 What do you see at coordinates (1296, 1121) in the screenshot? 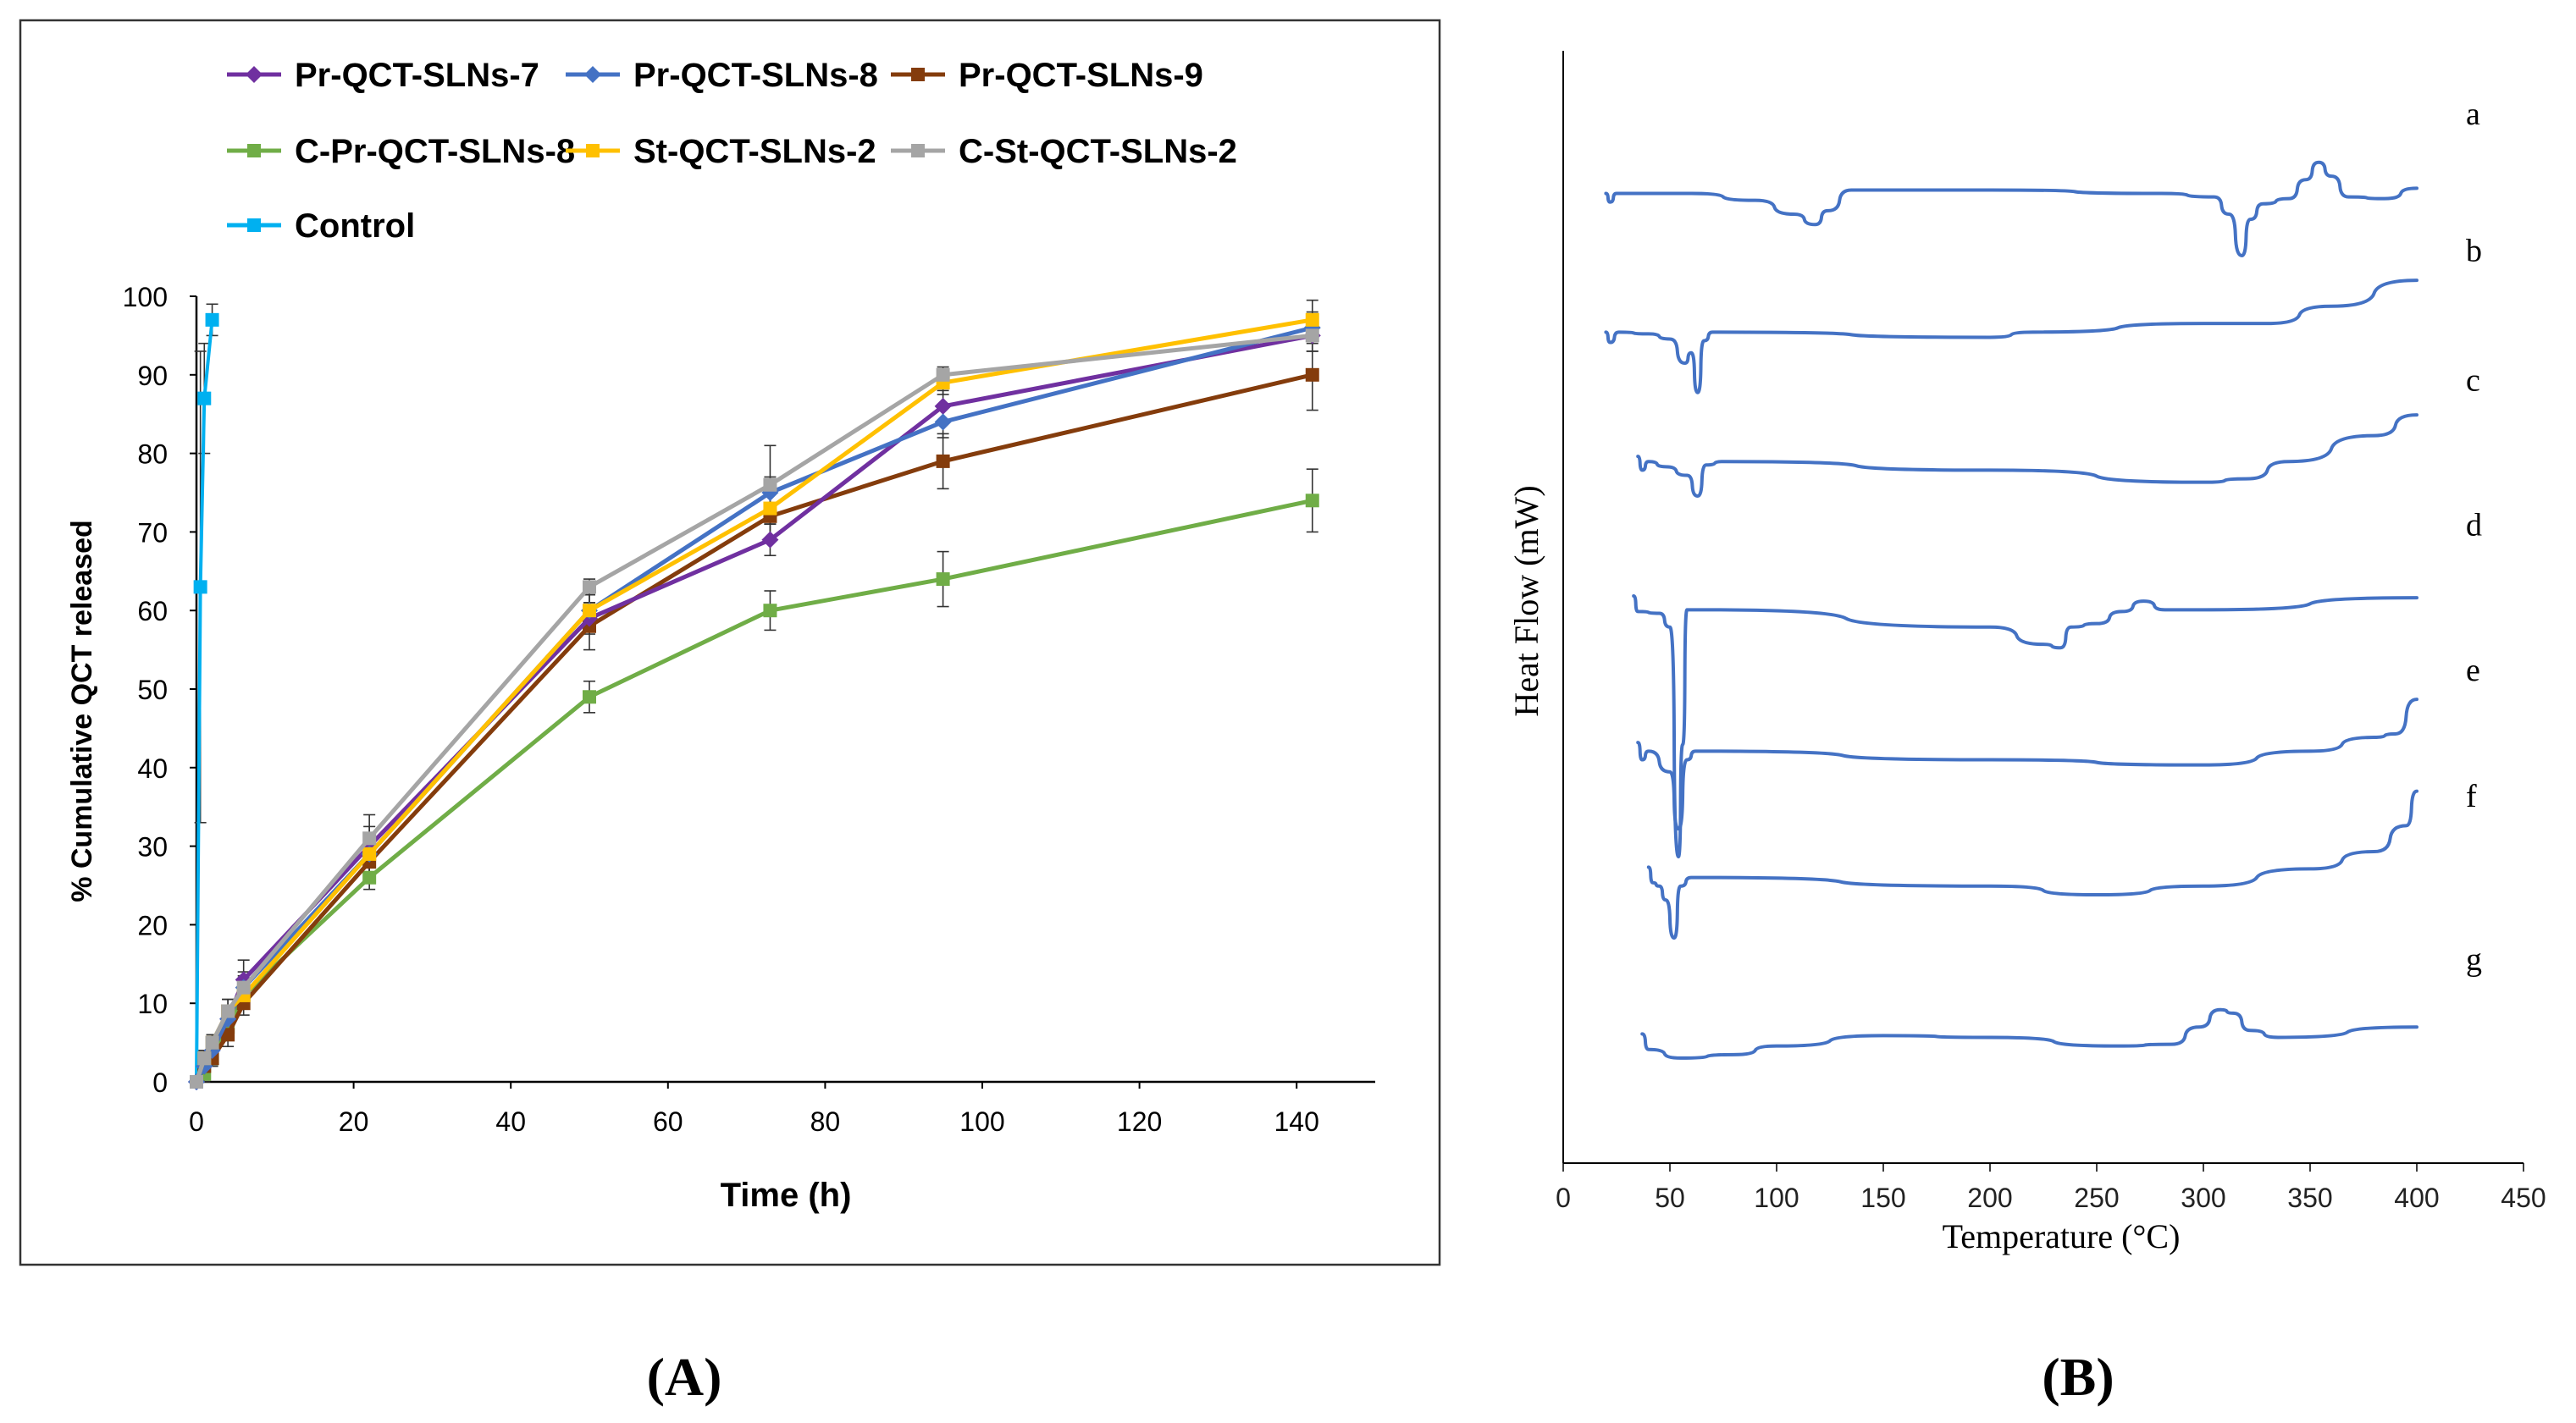
I see `panel-a-xtick-label: 140` at bounding box center [1296, 1121].